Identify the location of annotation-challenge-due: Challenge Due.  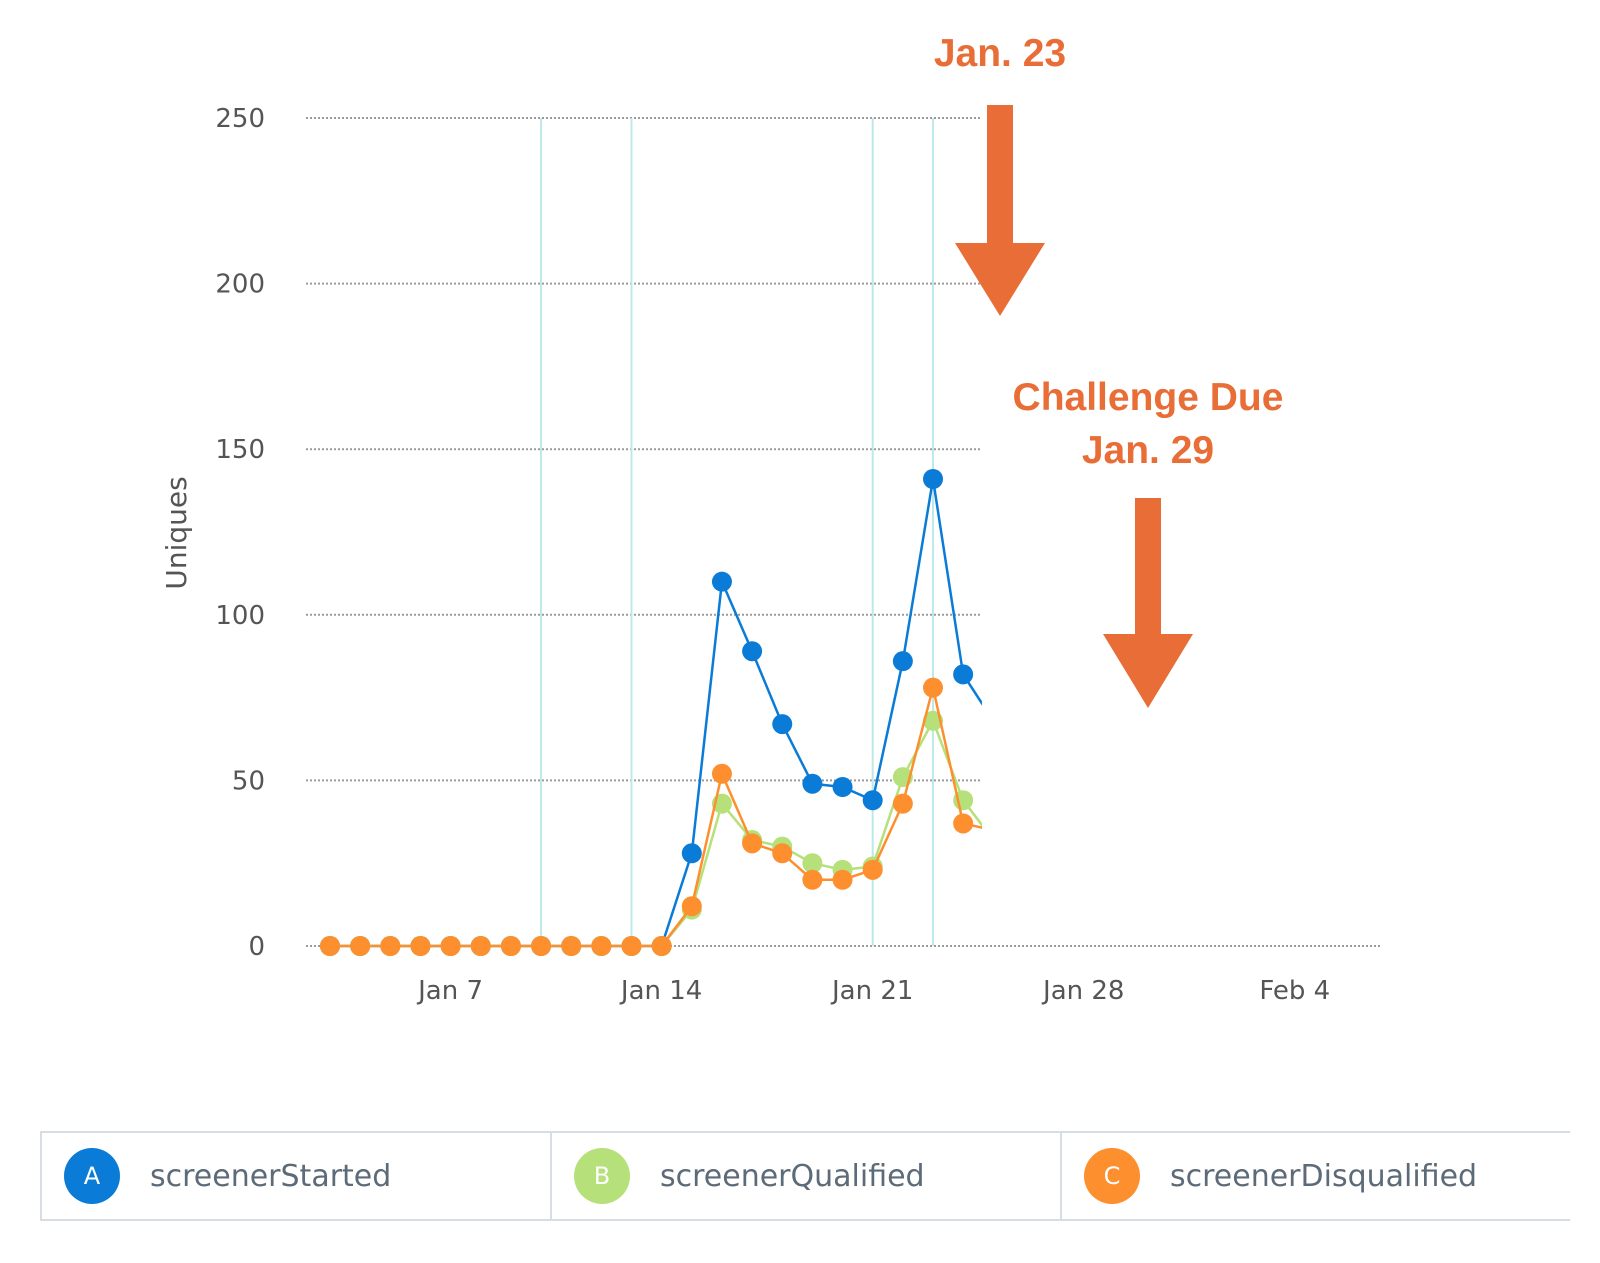
(1148, 397).